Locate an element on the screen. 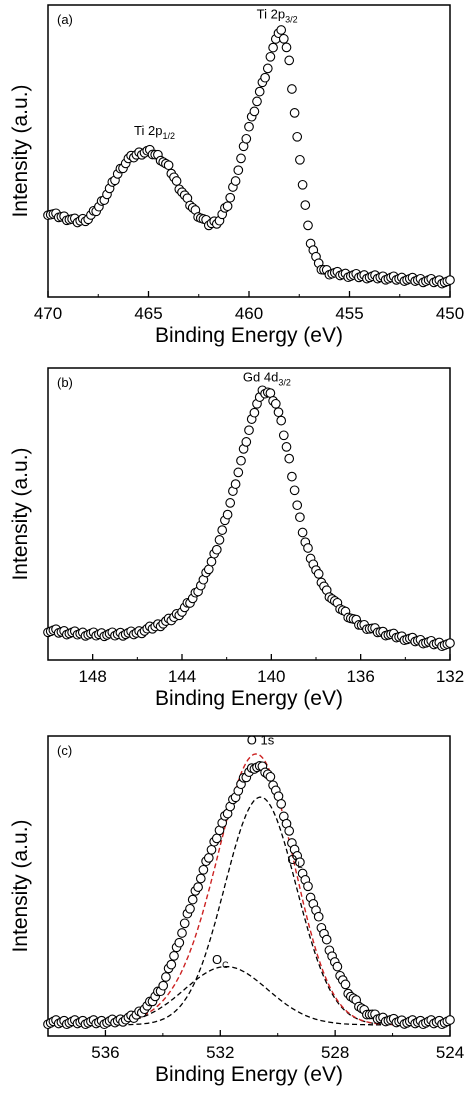 The width and height of the screenshot is (474, 1104). x-tick-label: 144 is located at coordinates (182, 676).